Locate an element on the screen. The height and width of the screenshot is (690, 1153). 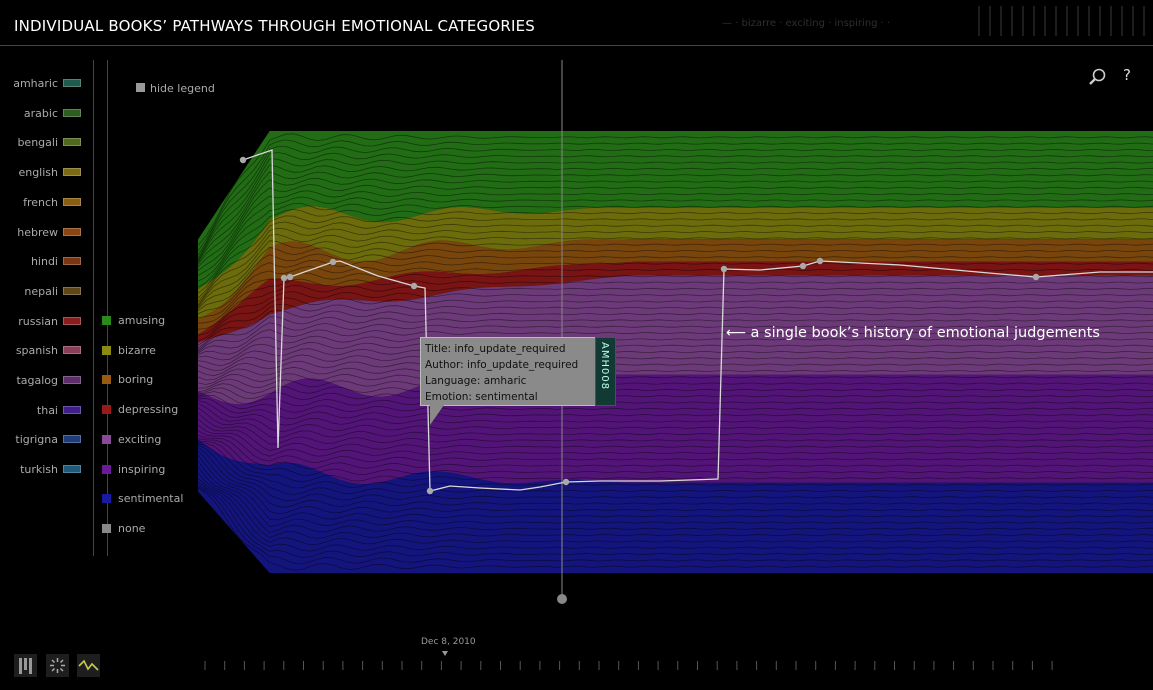
trend-view-button is located at coordinates (88, 665).